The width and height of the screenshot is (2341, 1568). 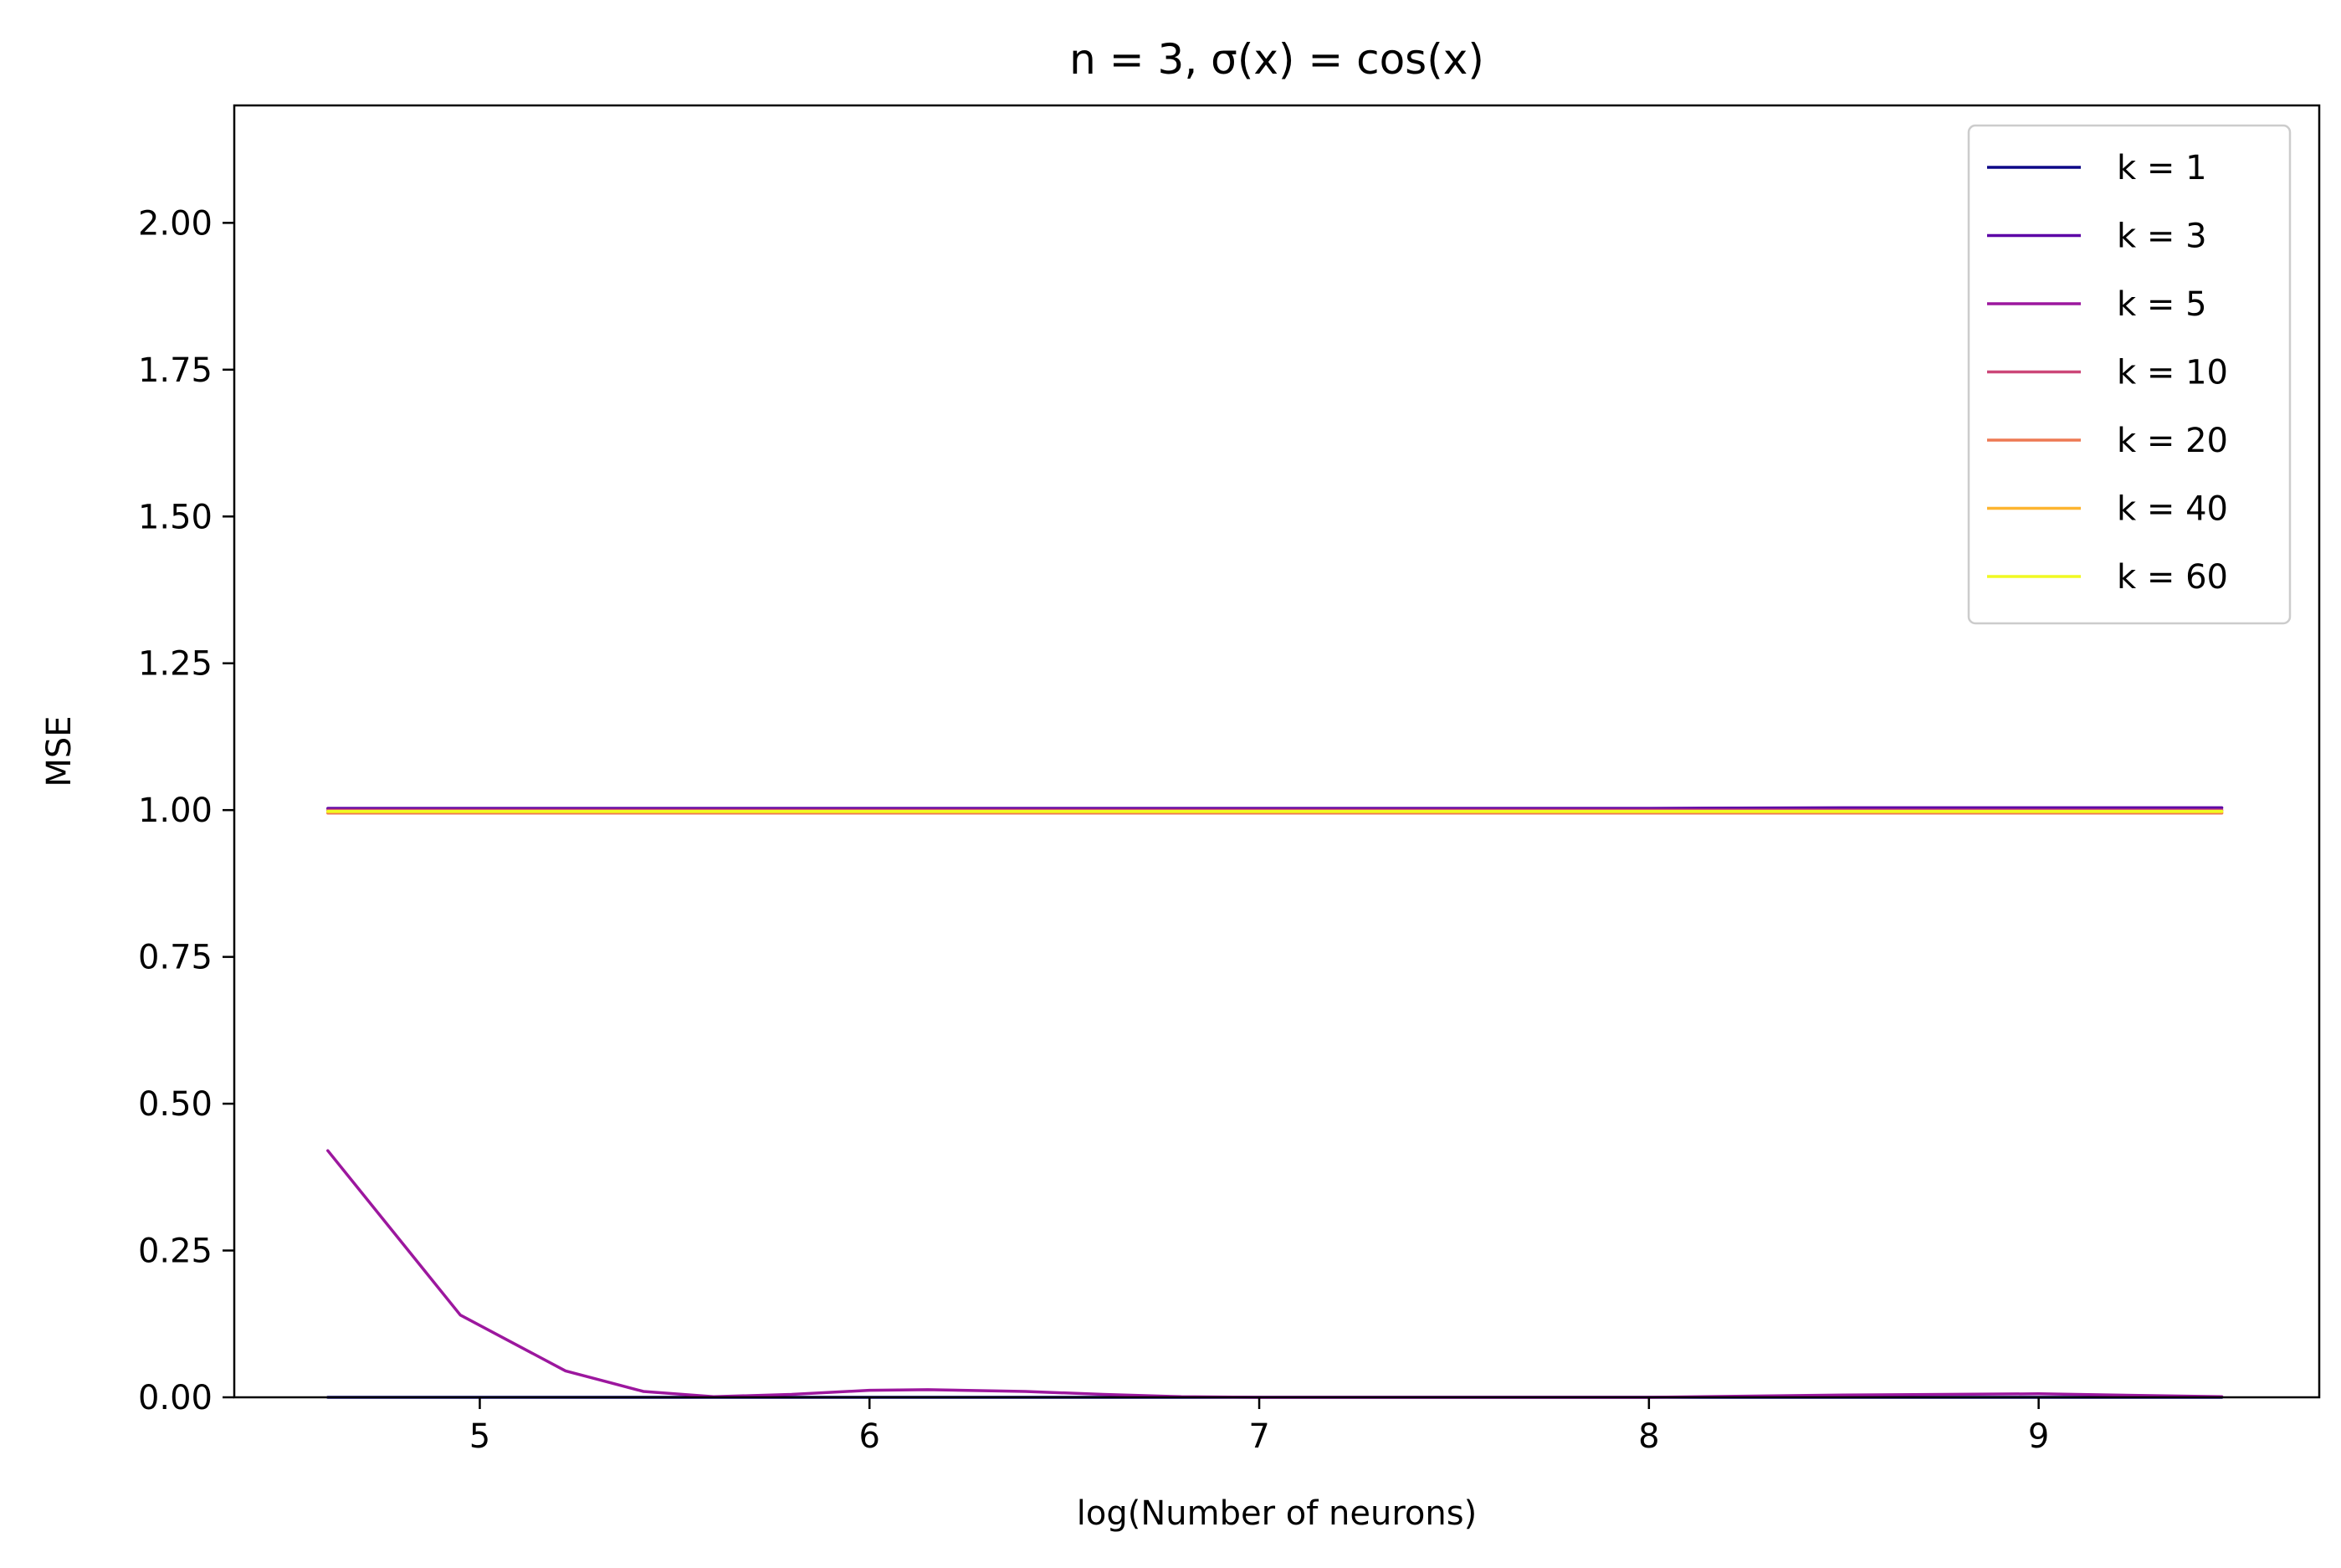 I want to click on x-axis-label: log(Number of neurons), so click(x=1277, y=1513).